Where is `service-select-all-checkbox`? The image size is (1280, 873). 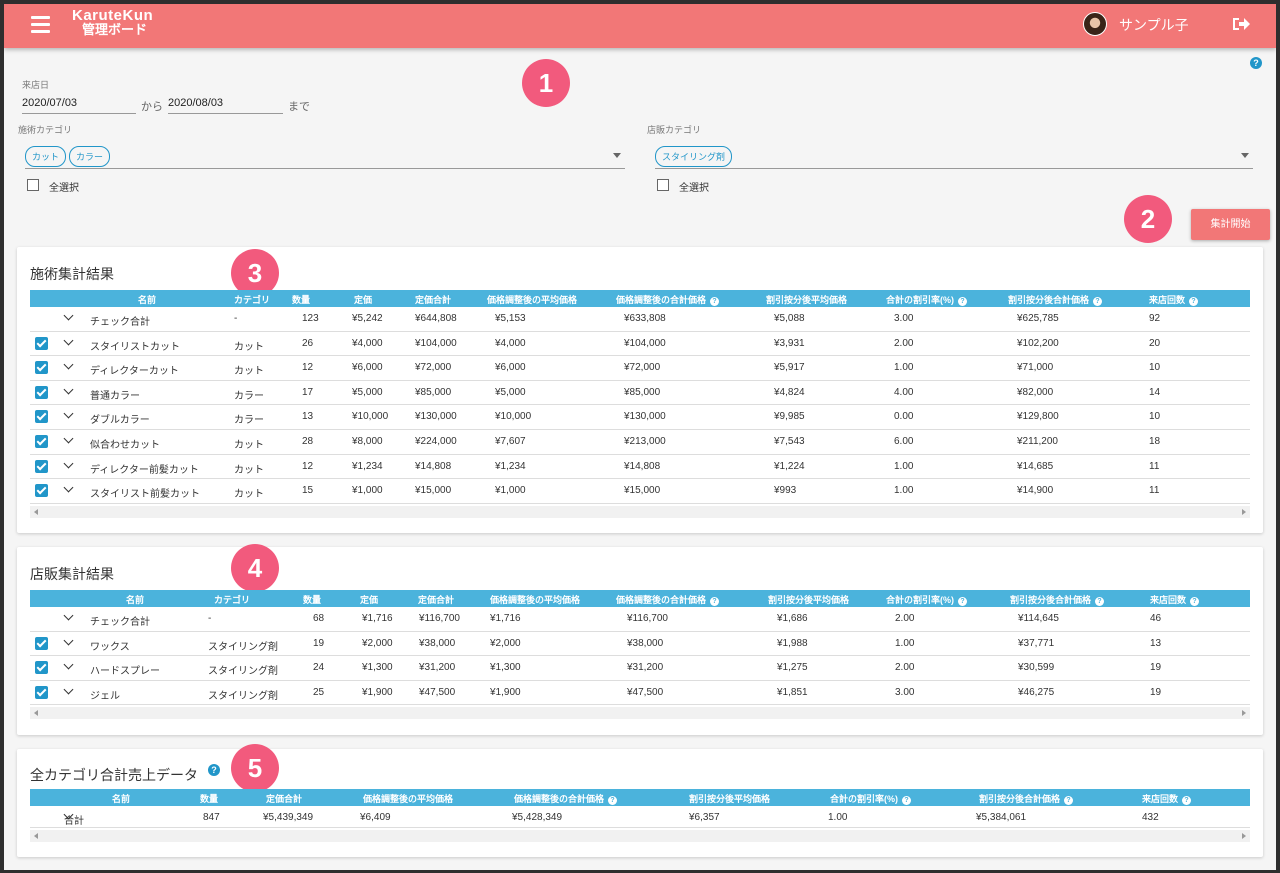 service-select-all-checkbox is located at coordinates (33, 185).